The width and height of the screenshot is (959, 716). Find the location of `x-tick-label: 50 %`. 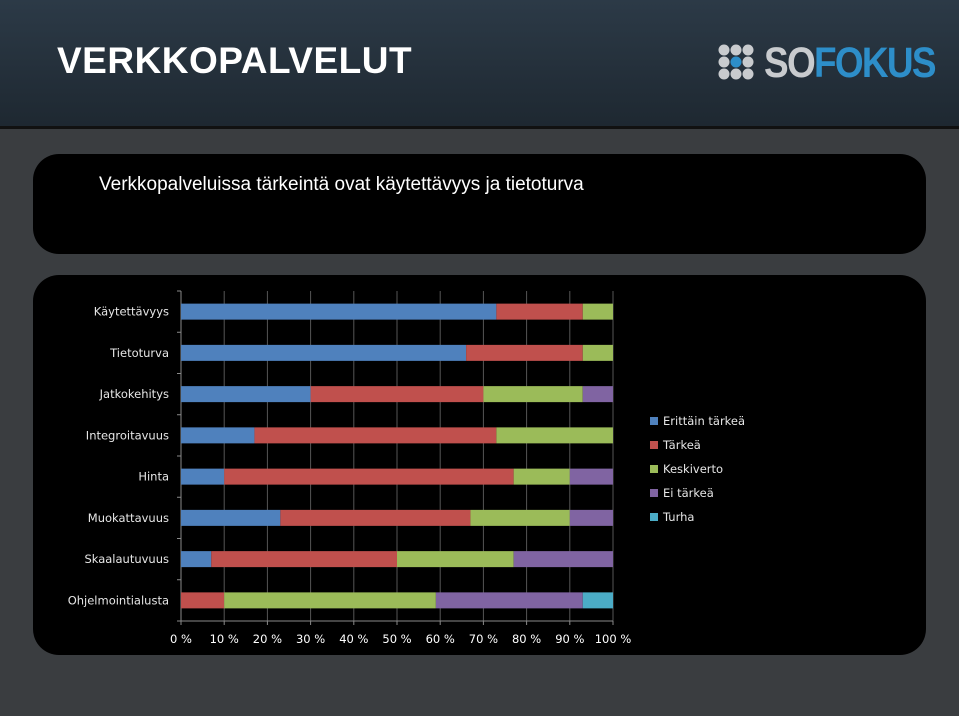

x-tick-label: 50 % is located at coordinates (396, 639).